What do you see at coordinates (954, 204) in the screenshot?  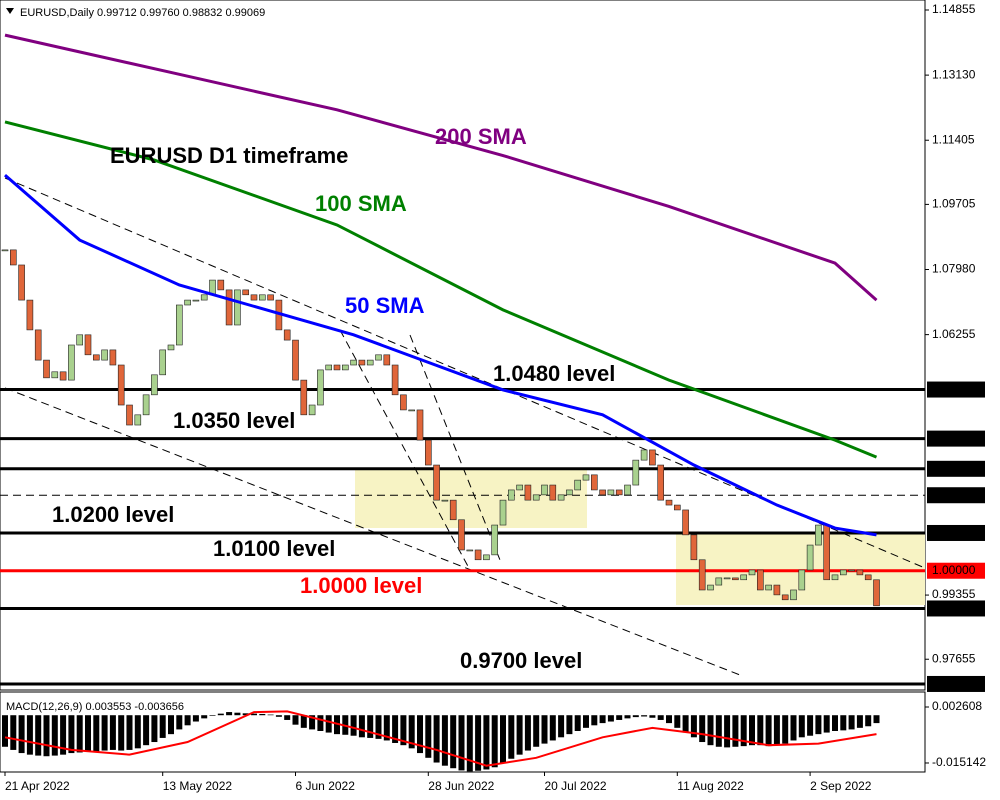 I see `y-tick-label: 1.09705` at bounding box center [954, 204].